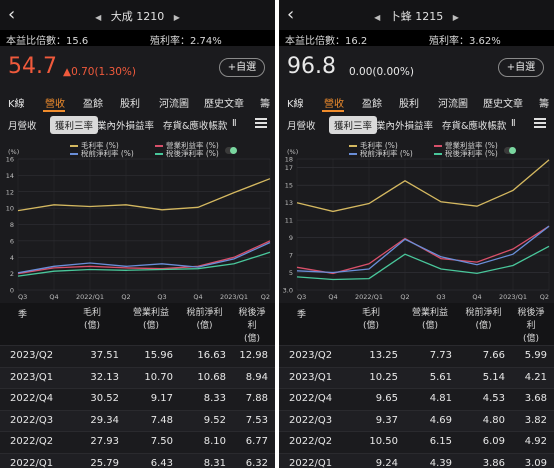  What do you see at coordinates (493, 377) in the screenshot?
I see `value-cell: 5.14` at bounding box center [493, 377].